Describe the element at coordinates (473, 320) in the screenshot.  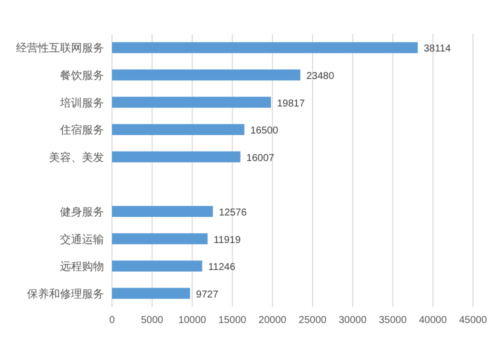
I see `x-tick-label: 45000` at that location.